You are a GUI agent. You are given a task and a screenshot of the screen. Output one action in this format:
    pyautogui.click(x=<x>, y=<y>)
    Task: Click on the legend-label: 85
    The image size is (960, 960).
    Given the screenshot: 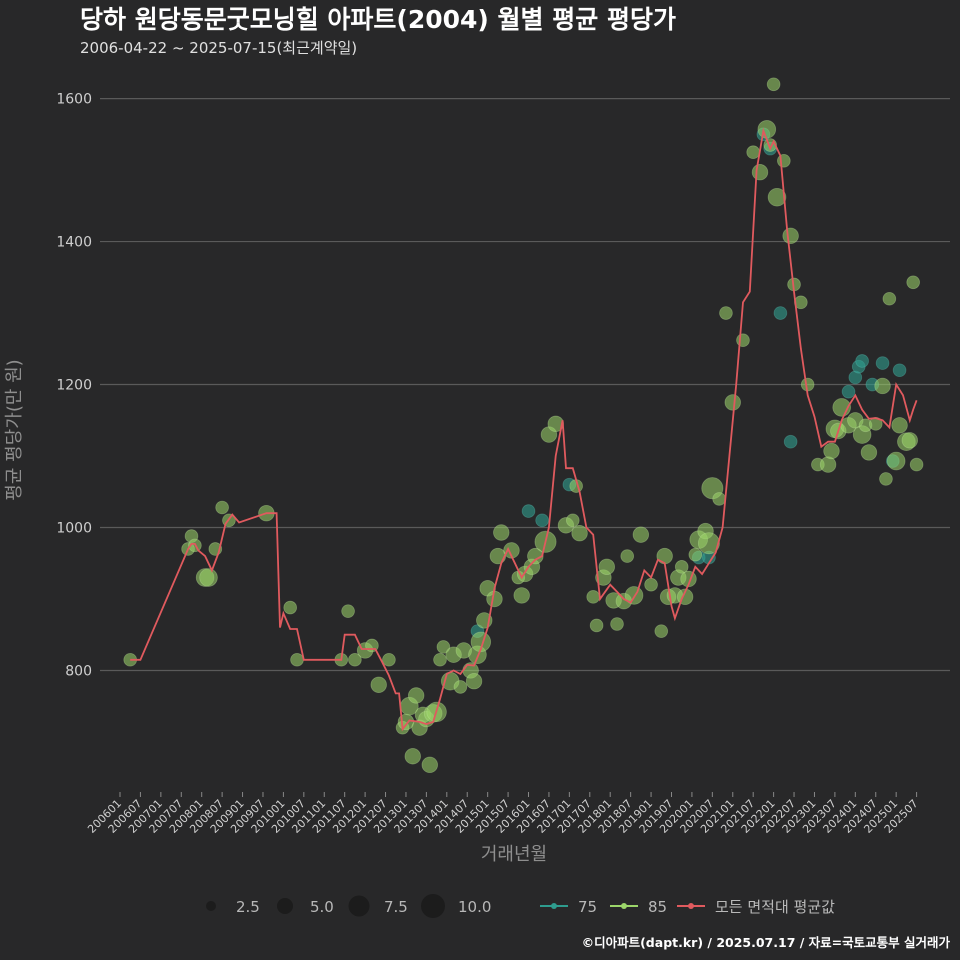 What is the action you would take?
    pyautogui.click(x=657, y=907)
    